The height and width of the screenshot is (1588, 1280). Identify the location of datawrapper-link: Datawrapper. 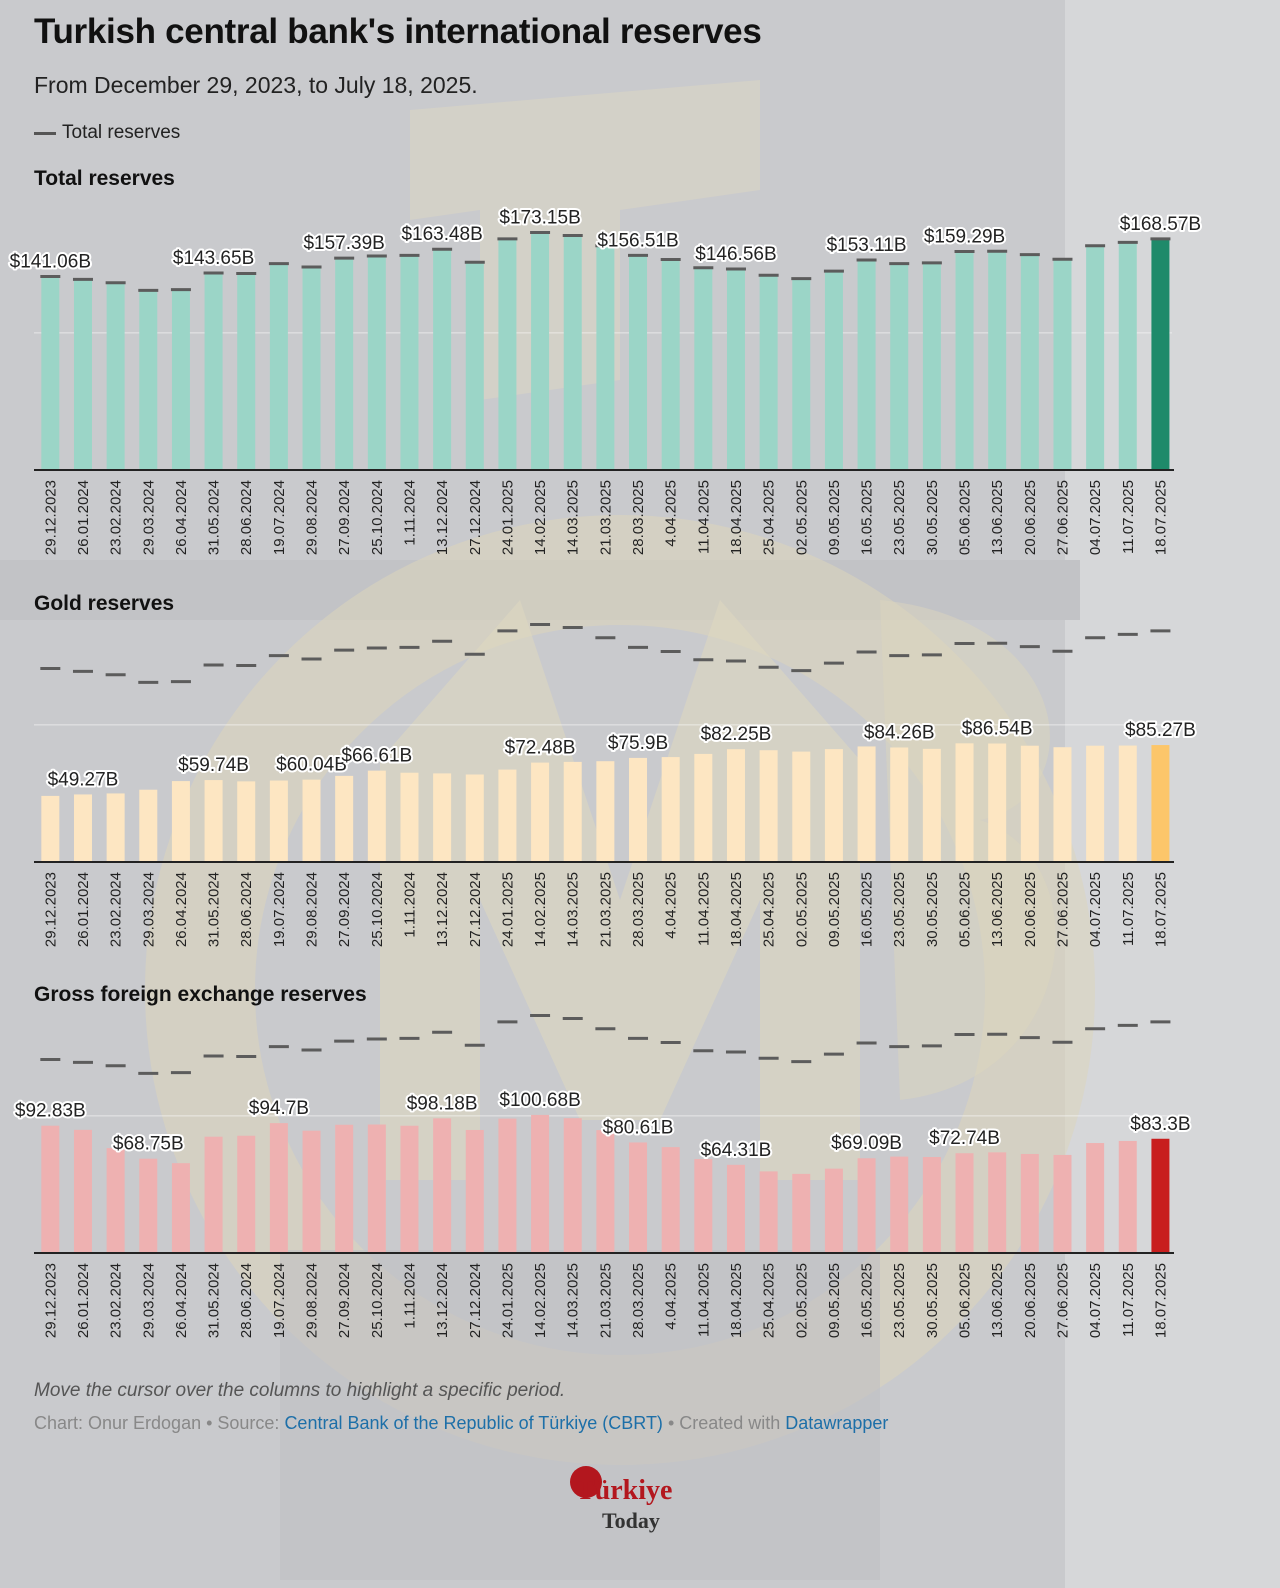
(837, 1423).